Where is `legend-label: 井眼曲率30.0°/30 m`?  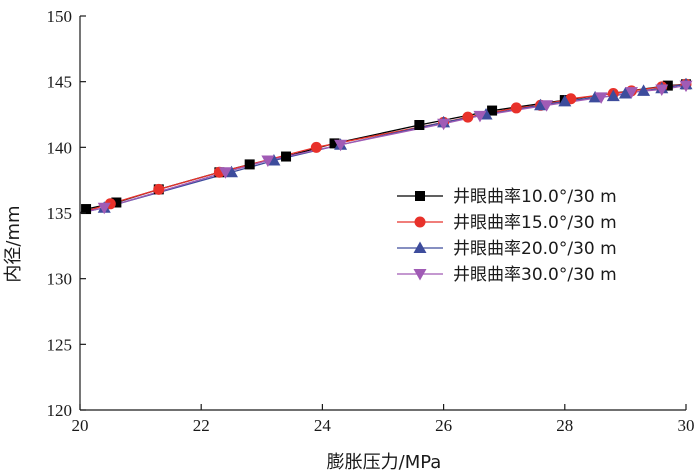 legend-label: 井眼曲率30.0°/30 m is located at coordinates (535, 275).